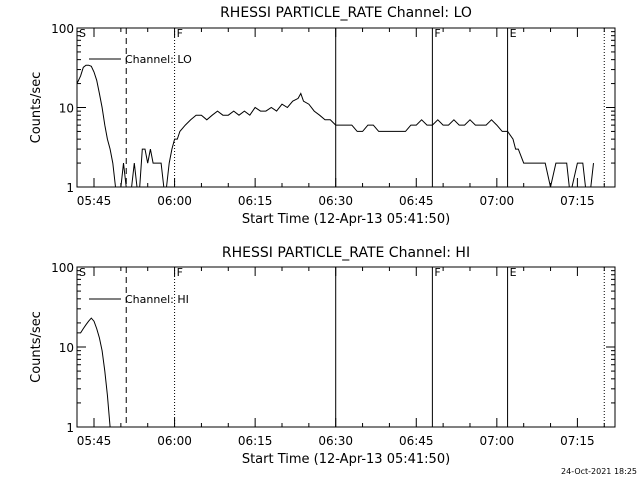 The height and width of the screenshot is (480, 640). Describe the element at coordinates (158, 59) in the screenshot. I see `legend-label: Channel: LO` at that location.